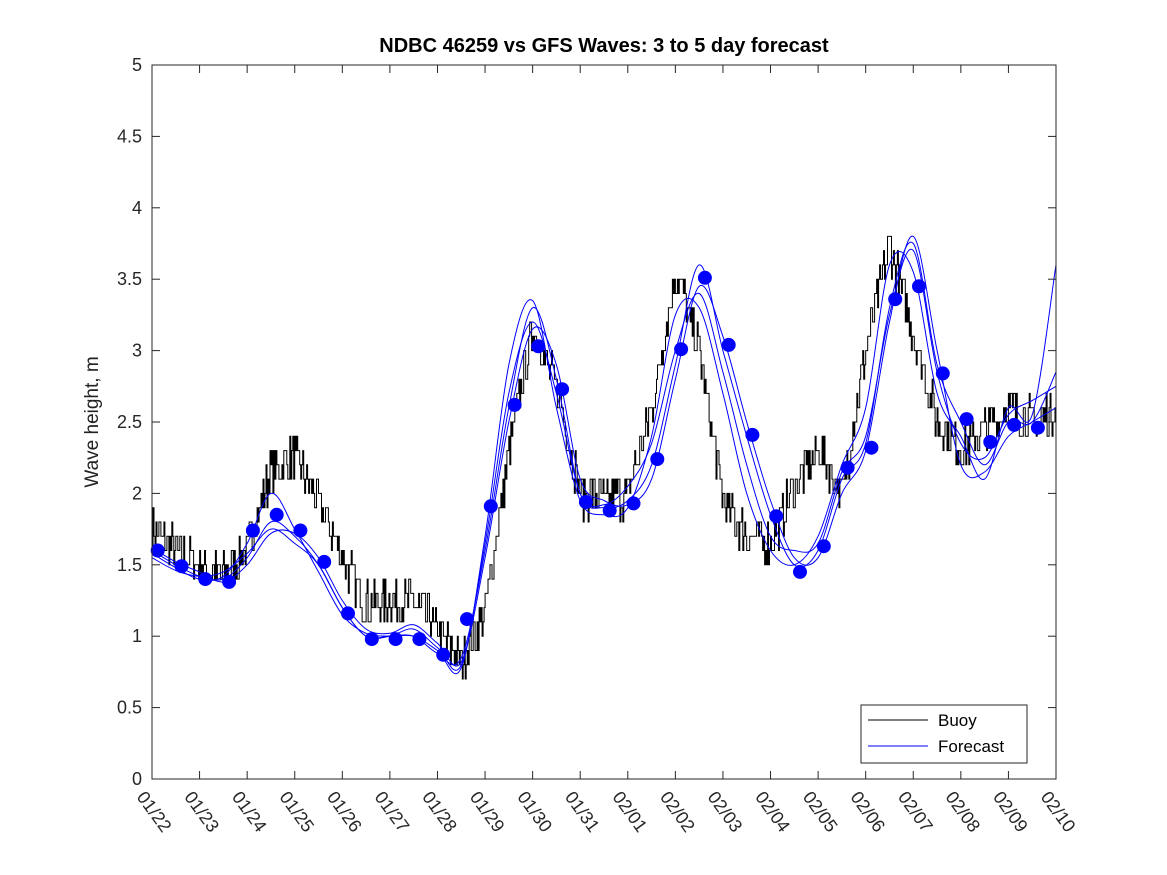 The image size is (1167, 875). I want to click on y-axis-label: Wave height, m, so click(92, 421).